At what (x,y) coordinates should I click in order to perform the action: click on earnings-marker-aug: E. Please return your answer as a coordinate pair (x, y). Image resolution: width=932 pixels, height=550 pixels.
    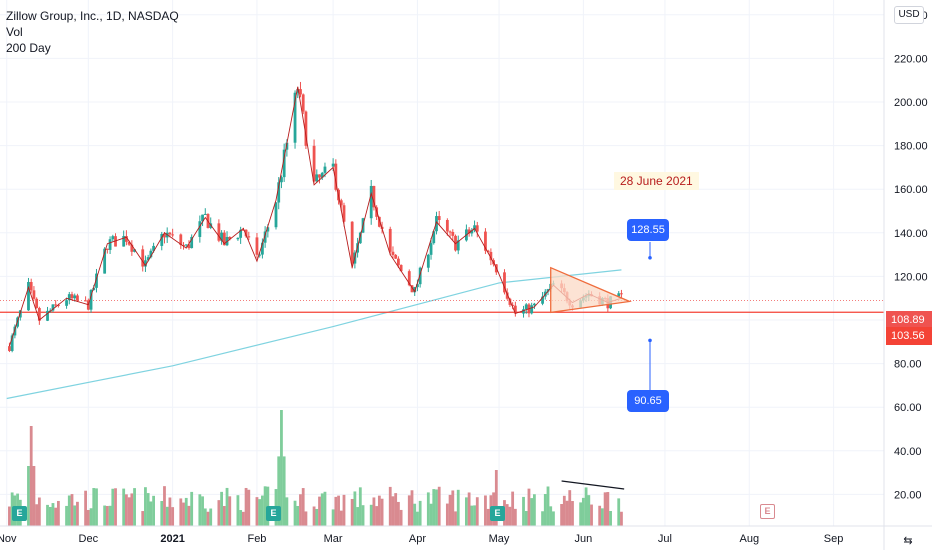
    Looking at the image, I should click on (767, 511).